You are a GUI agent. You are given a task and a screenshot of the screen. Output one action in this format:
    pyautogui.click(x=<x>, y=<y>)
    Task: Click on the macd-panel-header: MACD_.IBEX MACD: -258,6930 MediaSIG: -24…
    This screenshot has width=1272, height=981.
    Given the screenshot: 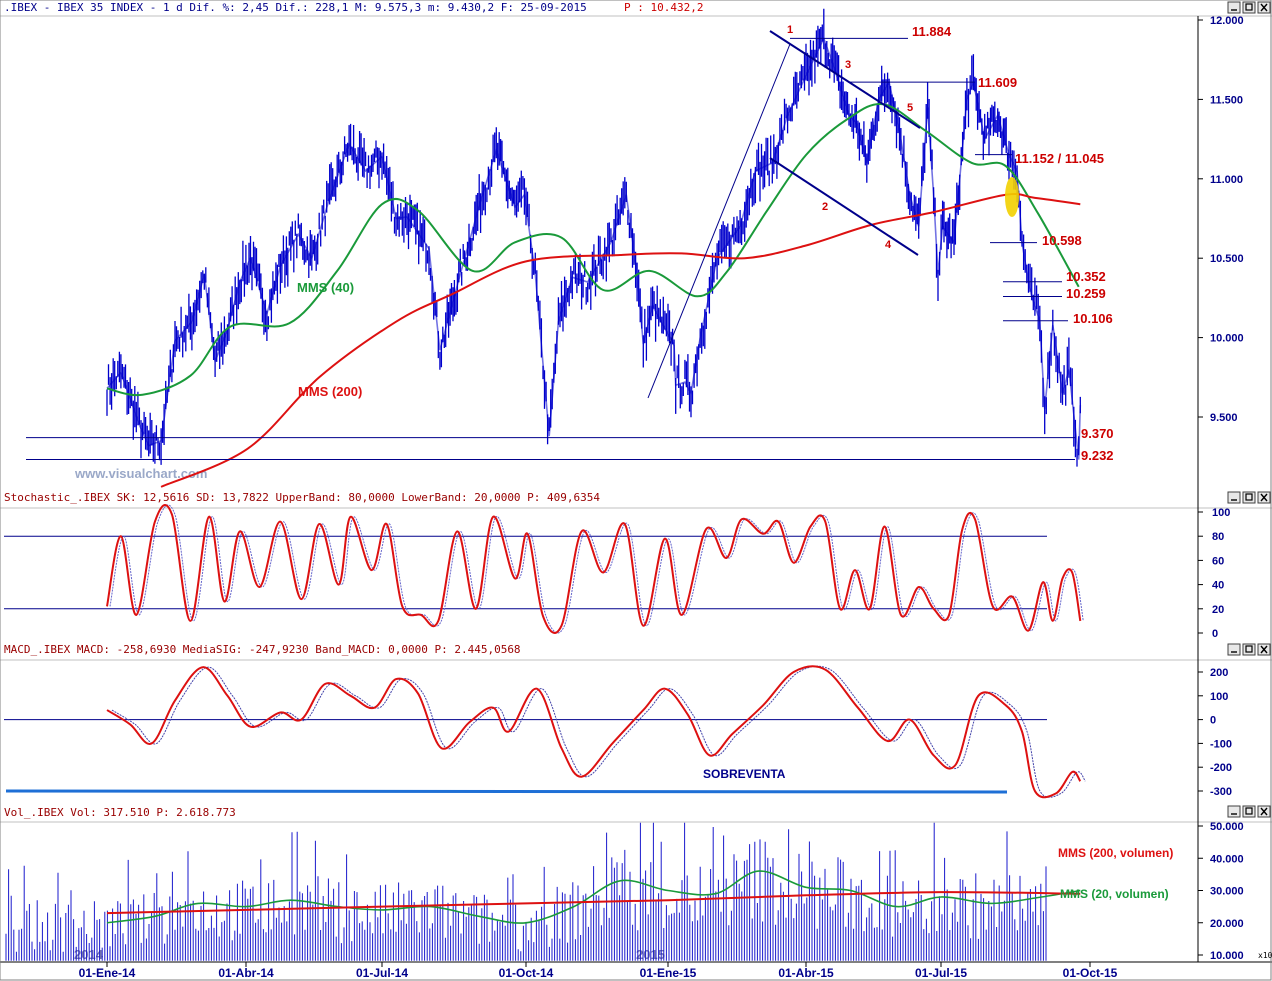 What is the action you would take?
    pyautogui.click(x=262, y=649)
    